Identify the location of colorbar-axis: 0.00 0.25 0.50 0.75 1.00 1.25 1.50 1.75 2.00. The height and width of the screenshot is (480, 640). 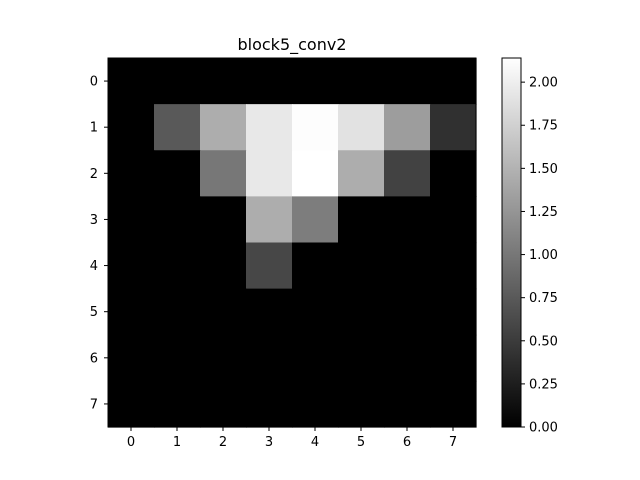
(539, 256).